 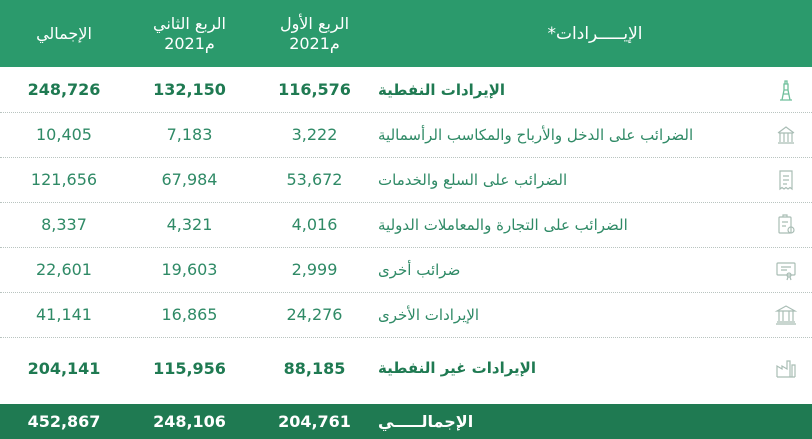 I want to click on row-q2: 67,984, so click(x=189, y=179).